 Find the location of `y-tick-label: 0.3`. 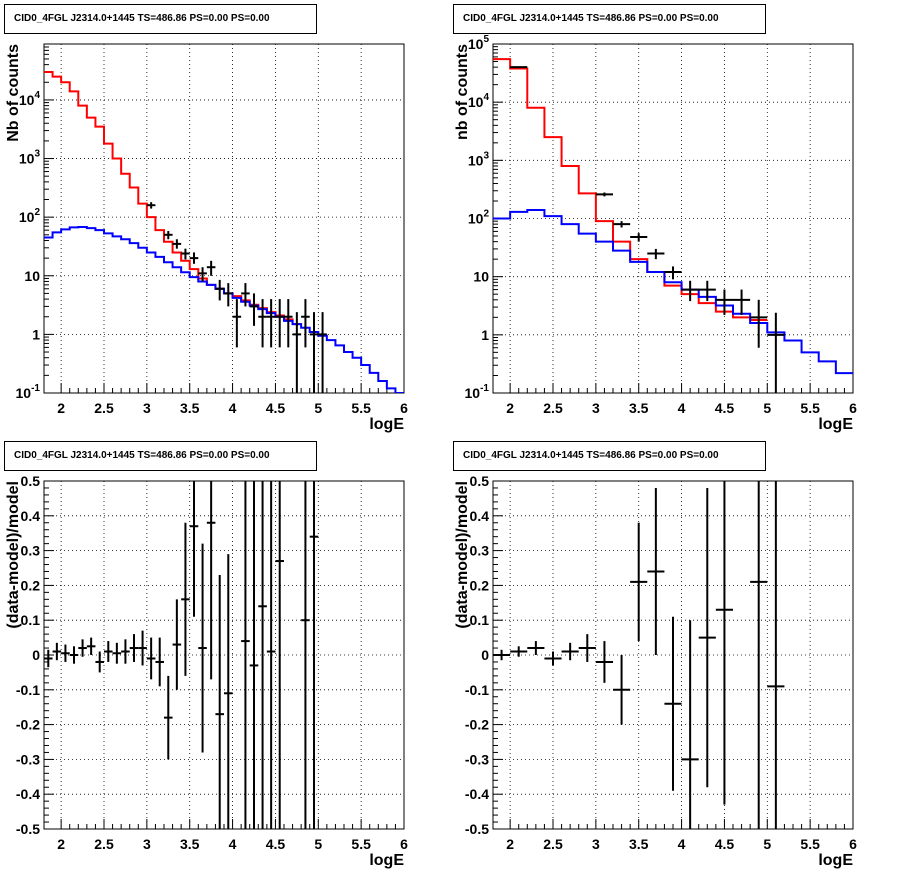

y-tick-label: 0.3 is located at coordinates (31, 551).